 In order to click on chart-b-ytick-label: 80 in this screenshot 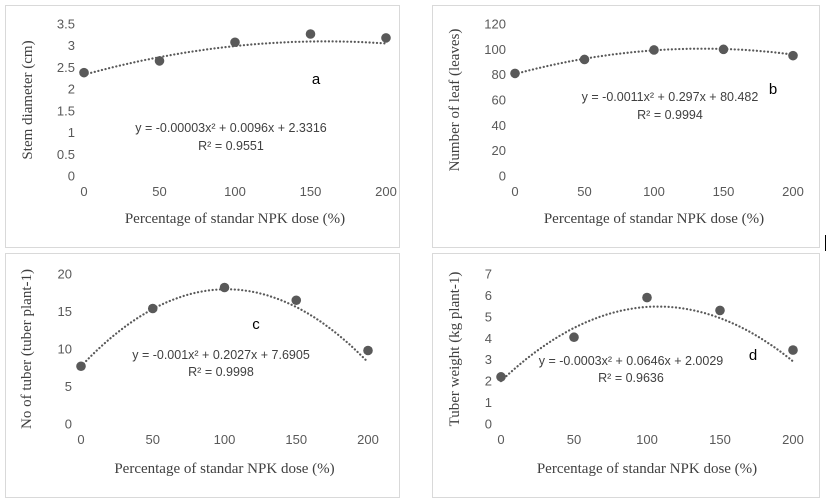, I will do `click(499, 74)`.